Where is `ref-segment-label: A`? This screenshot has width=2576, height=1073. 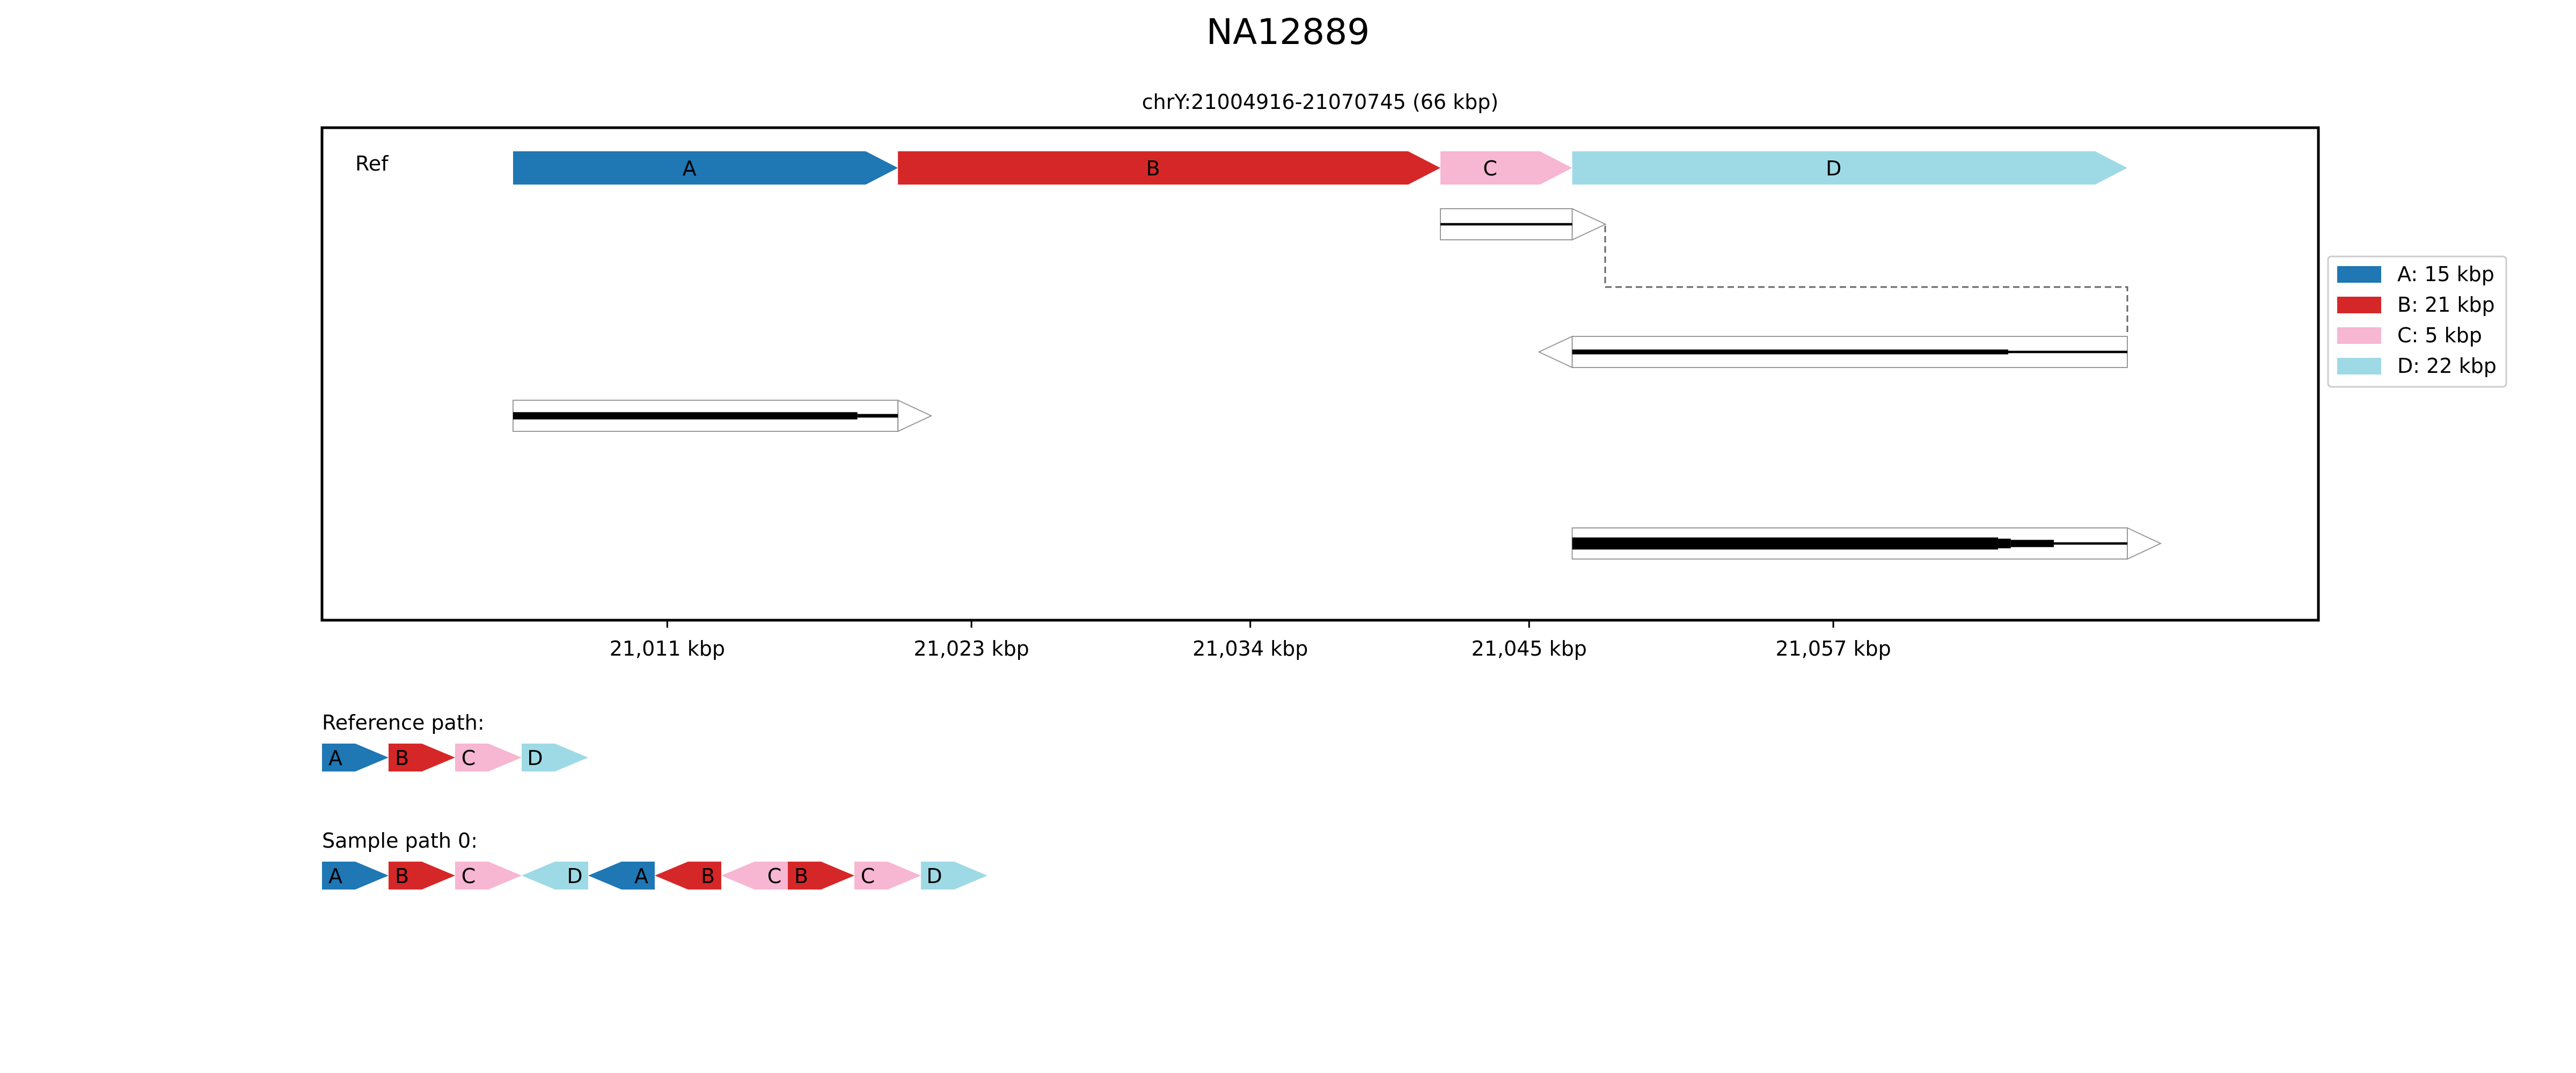 ref-segment-label: A is located at coordinates (690, 168).